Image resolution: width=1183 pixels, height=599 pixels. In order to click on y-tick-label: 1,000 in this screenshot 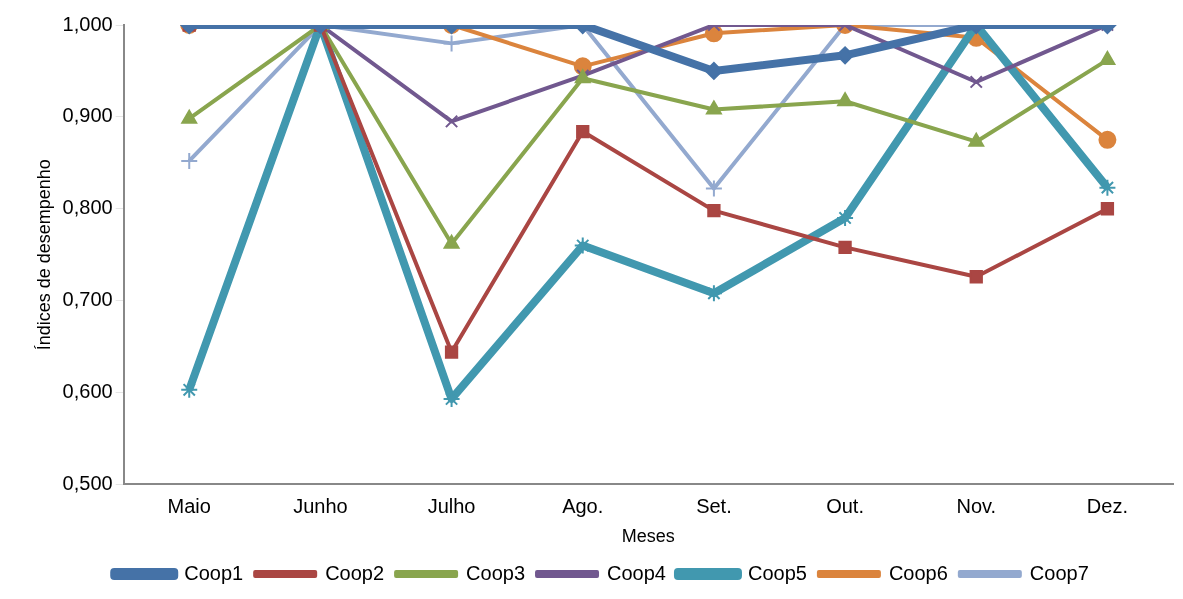, I will do `click(87, 23)`.